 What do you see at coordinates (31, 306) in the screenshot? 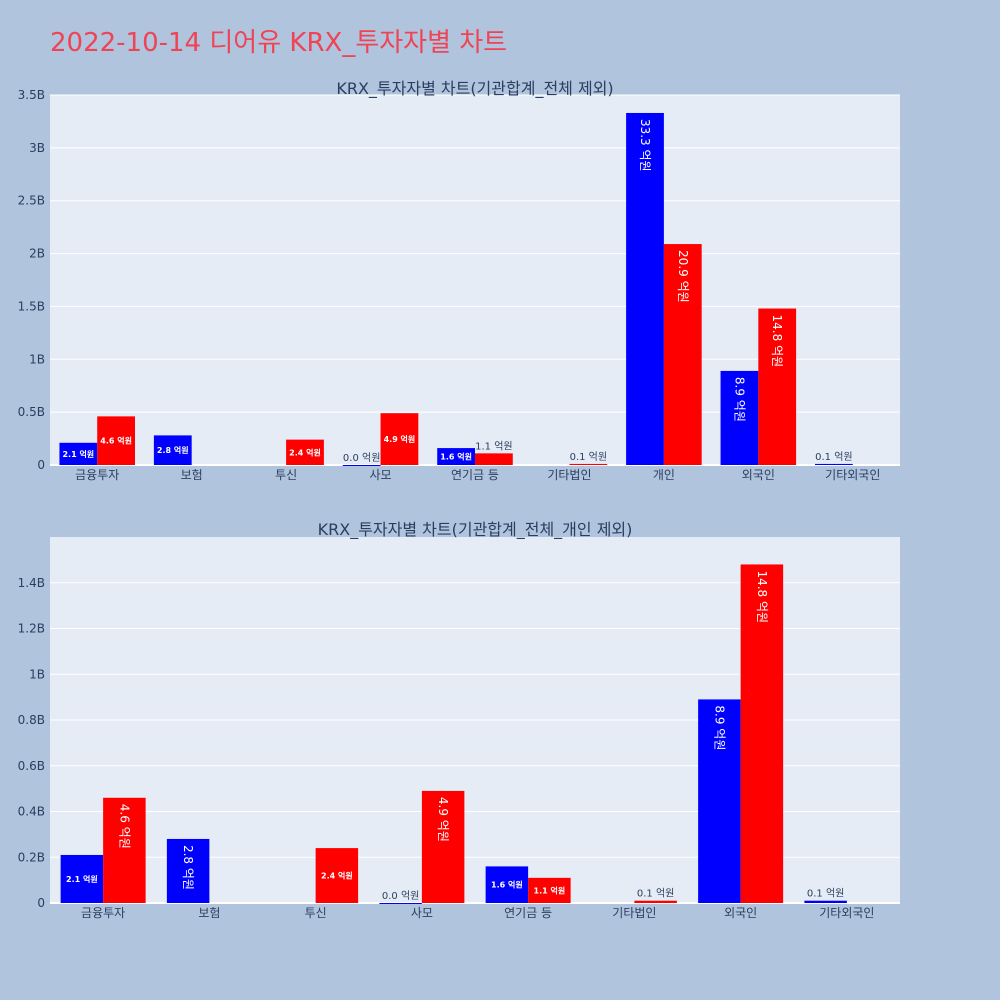
I see `y-tick-label: 1.5B` at bounding box center [31, 306].